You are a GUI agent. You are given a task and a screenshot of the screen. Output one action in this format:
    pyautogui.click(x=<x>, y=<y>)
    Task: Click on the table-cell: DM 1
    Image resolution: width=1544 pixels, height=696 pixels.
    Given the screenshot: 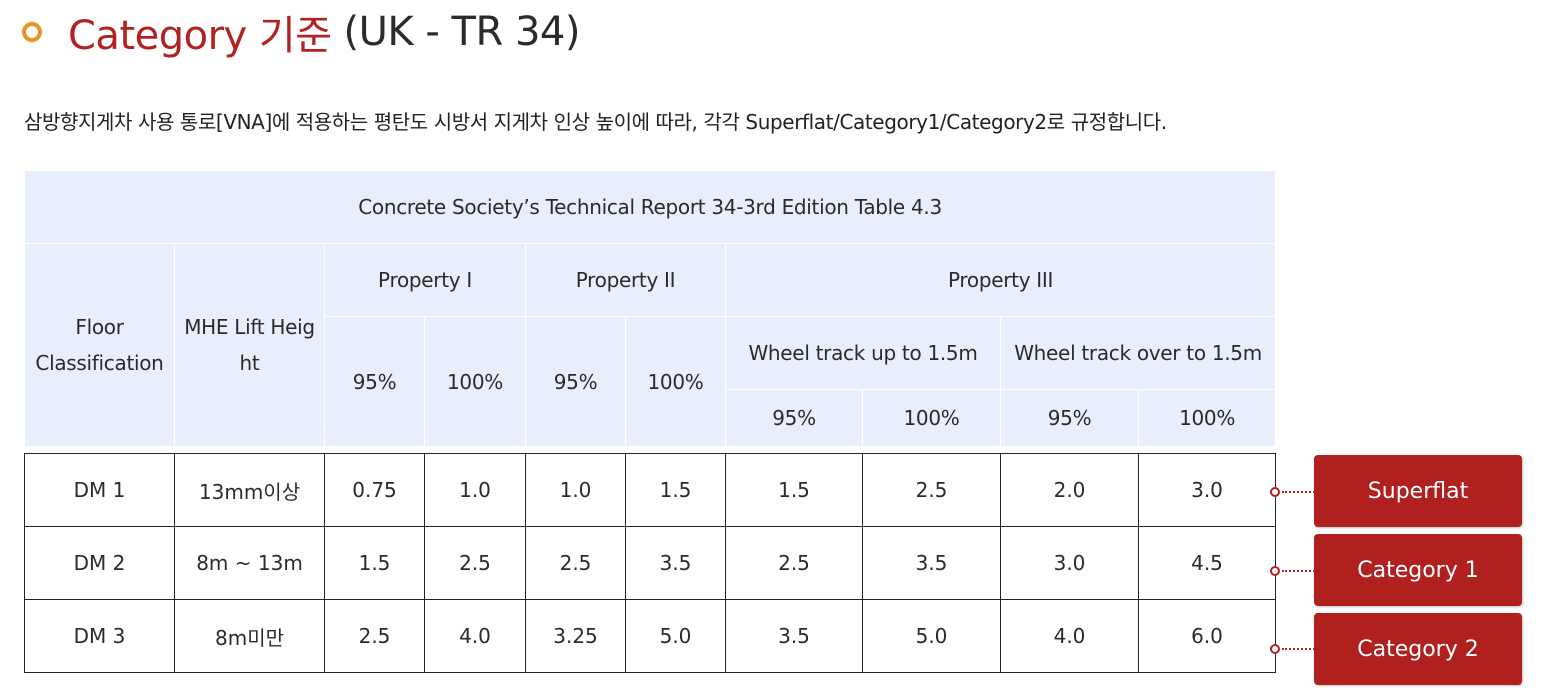 What is the action you would take?
    pyautogui.click(x=99, y=490)
    